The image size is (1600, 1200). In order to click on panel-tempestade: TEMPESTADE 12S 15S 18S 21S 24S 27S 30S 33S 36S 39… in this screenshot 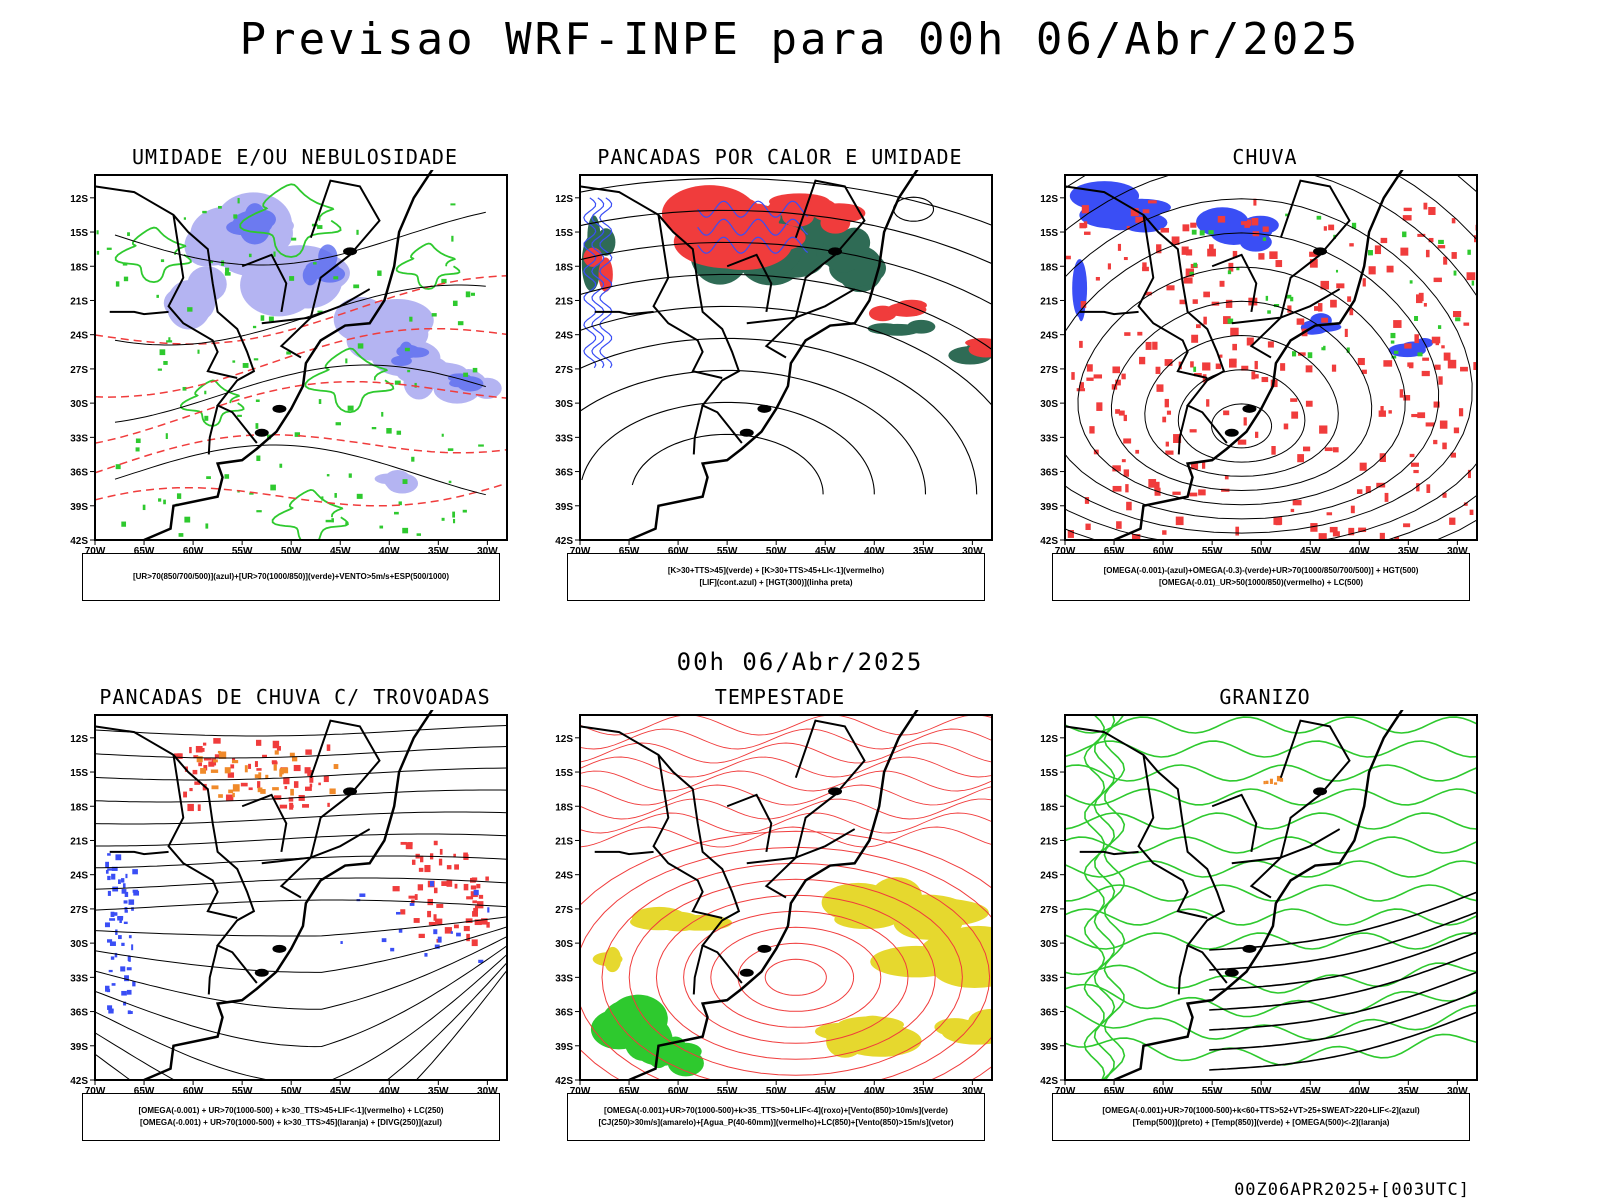, I will do `click(770, 920)`.